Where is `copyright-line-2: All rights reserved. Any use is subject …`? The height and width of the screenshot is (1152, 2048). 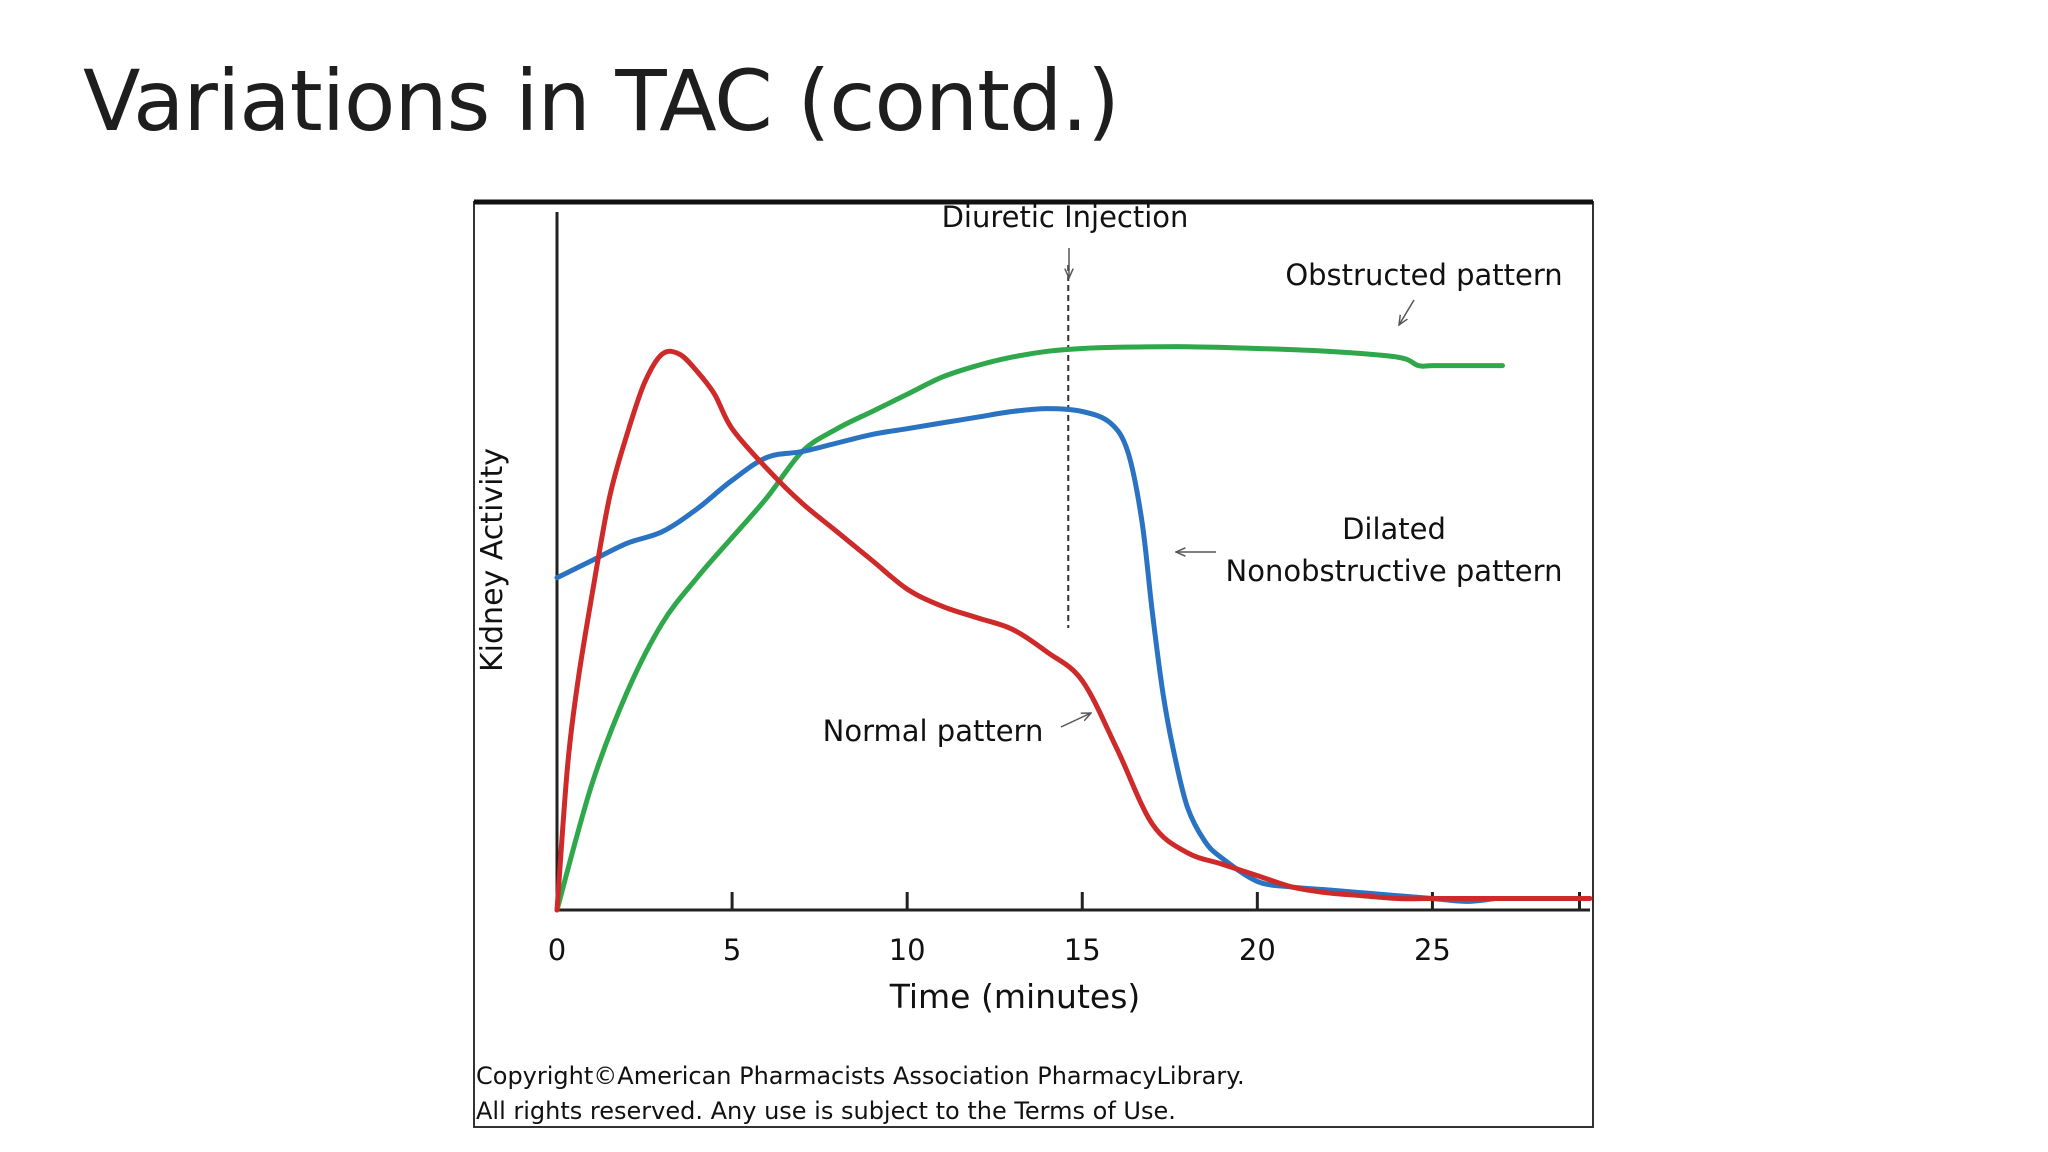
copyright-line-2: All rights reserved. Any use is subject … is located at coordinates (826, 1111).